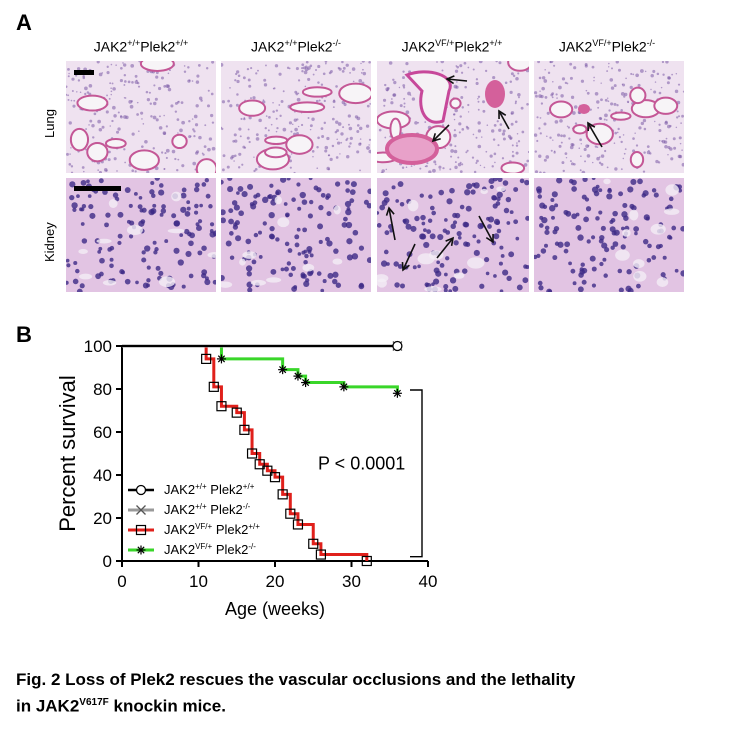 This screenshot has width=754, height=731. I want to click on series-2-line, so click(245, 452).